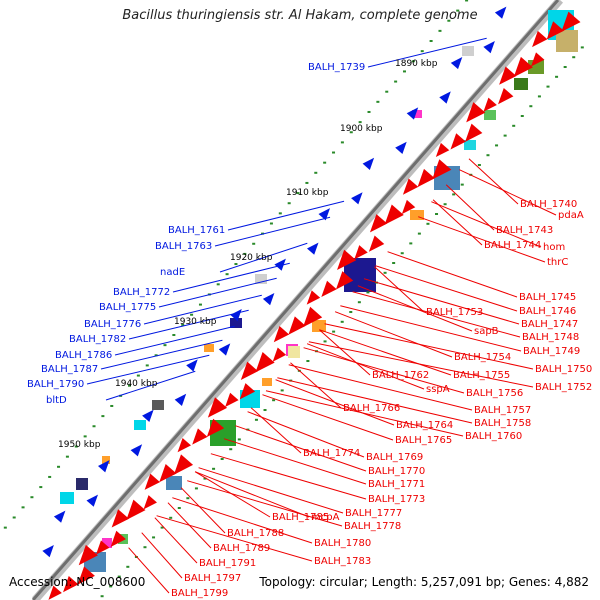  Describe the element at coordinates (494, 393) in the screenshot. I see `gene-label: BALH_1756` at that location.